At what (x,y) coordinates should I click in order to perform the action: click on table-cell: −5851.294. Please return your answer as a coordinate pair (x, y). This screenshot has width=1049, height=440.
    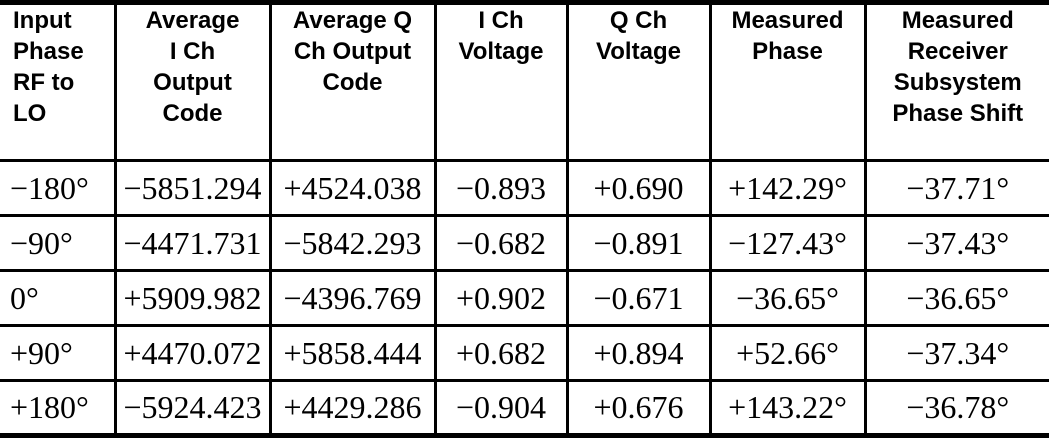
    Looking at the image, I should click on (192, 188).